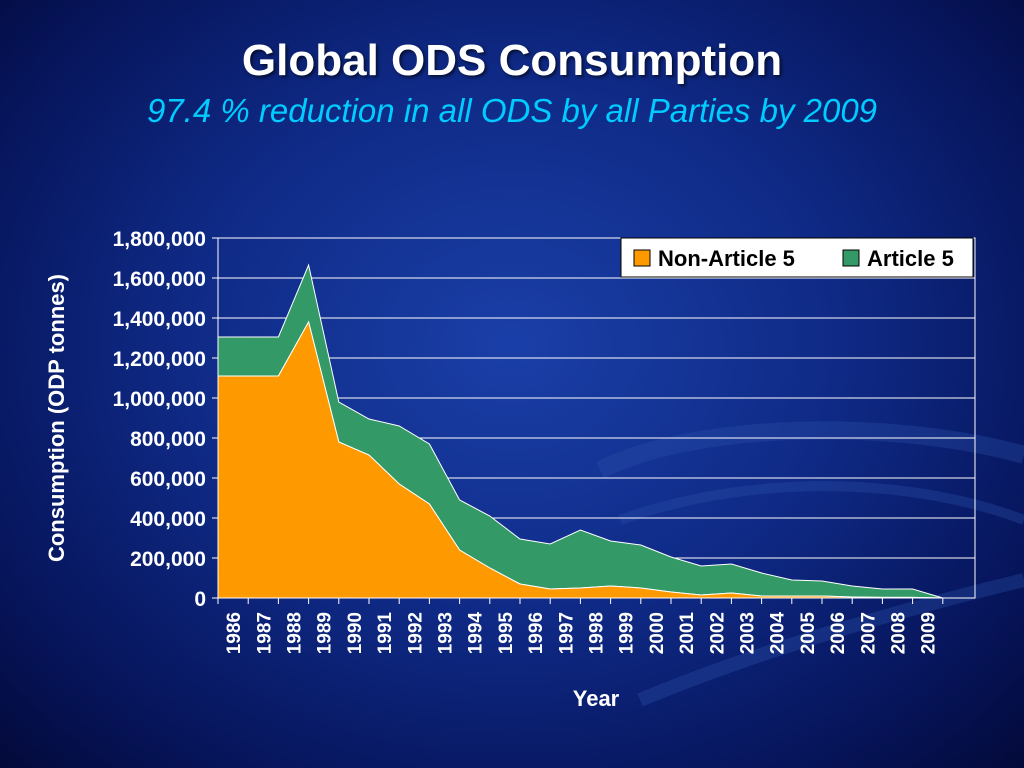  What do you see at coordinates (596, 698) in the screenshot?
I see `x-axis-label: Year` at bounding box center [596, 698].